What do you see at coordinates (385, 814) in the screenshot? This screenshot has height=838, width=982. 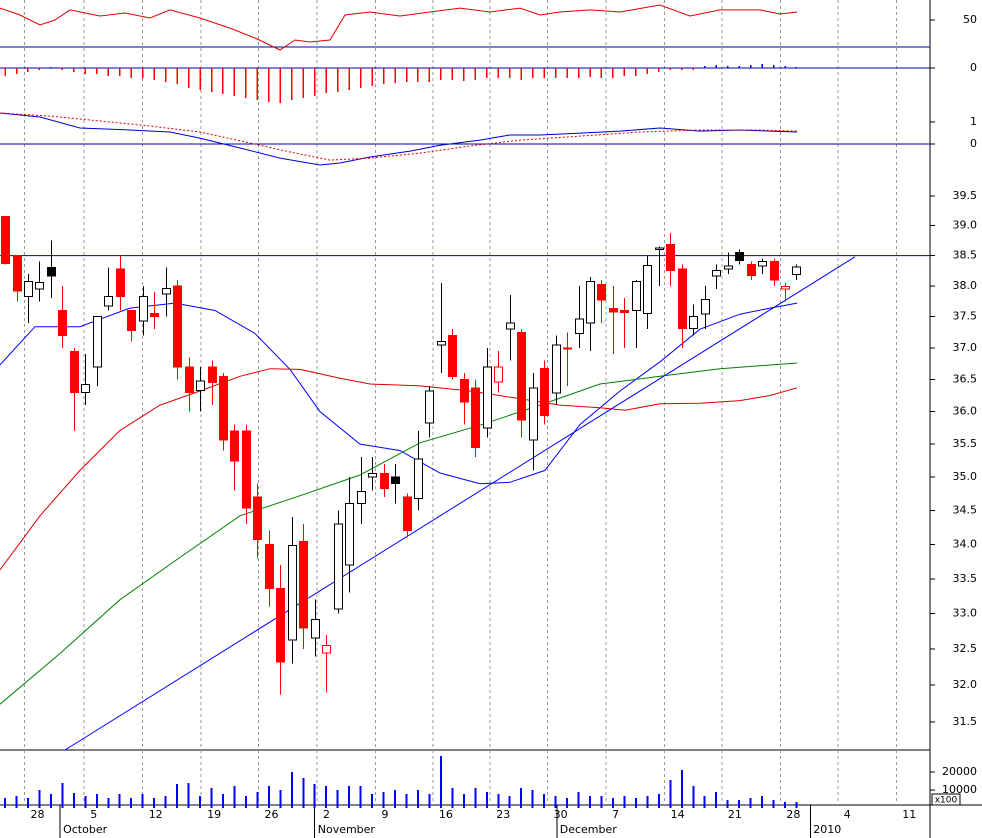 I see `x-tick-label: 9` at bounding box center [385, 814].